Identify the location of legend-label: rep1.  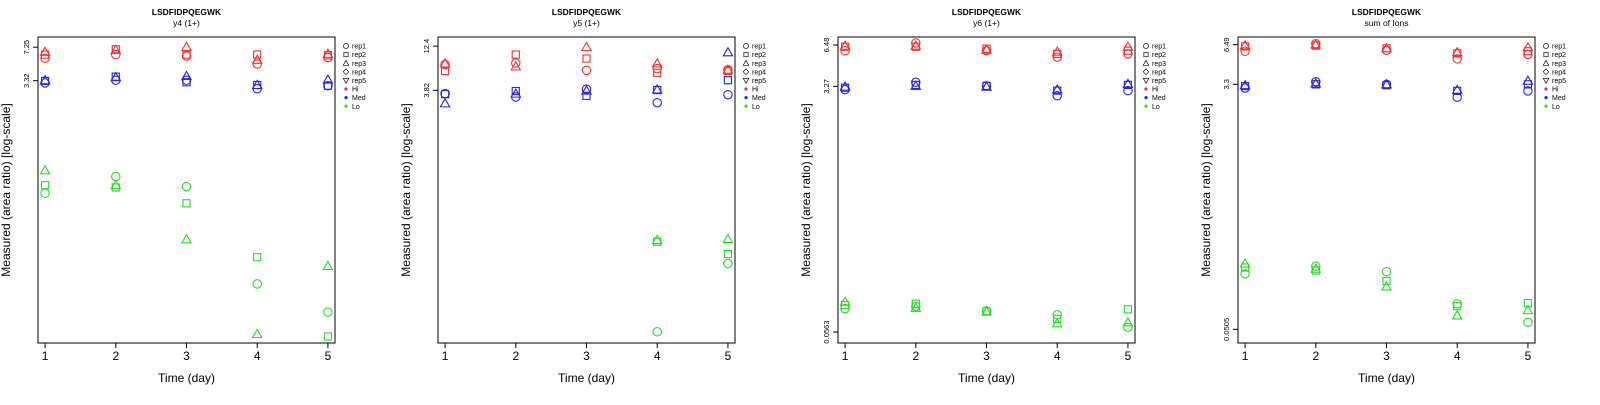
(1559, 47).